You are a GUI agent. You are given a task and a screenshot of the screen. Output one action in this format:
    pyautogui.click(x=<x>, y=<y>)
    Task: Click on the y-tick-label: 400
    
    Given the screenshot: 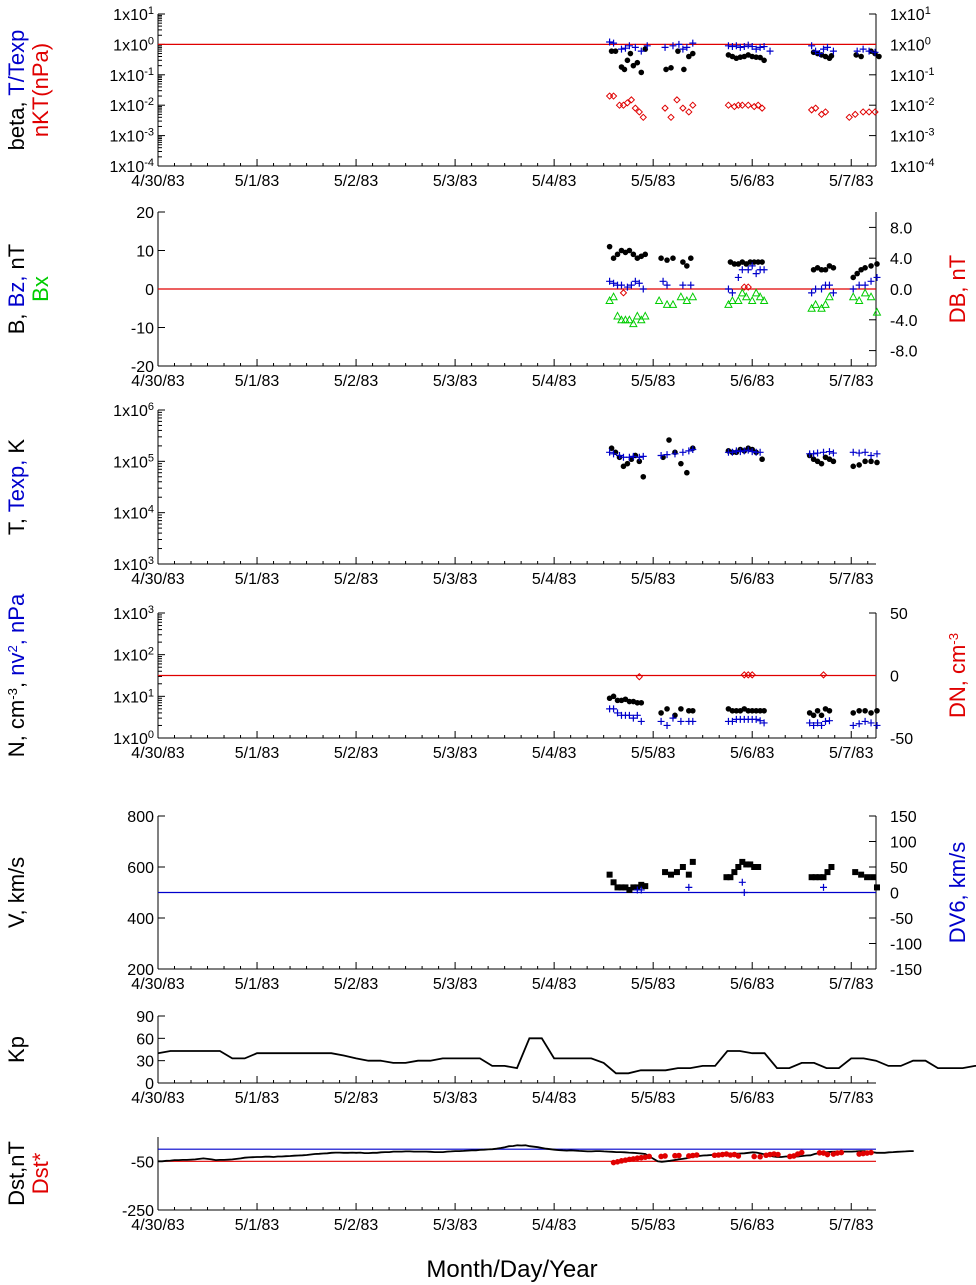 What is the action you would take?
    pyautogui.click(x=140, y=919)
    